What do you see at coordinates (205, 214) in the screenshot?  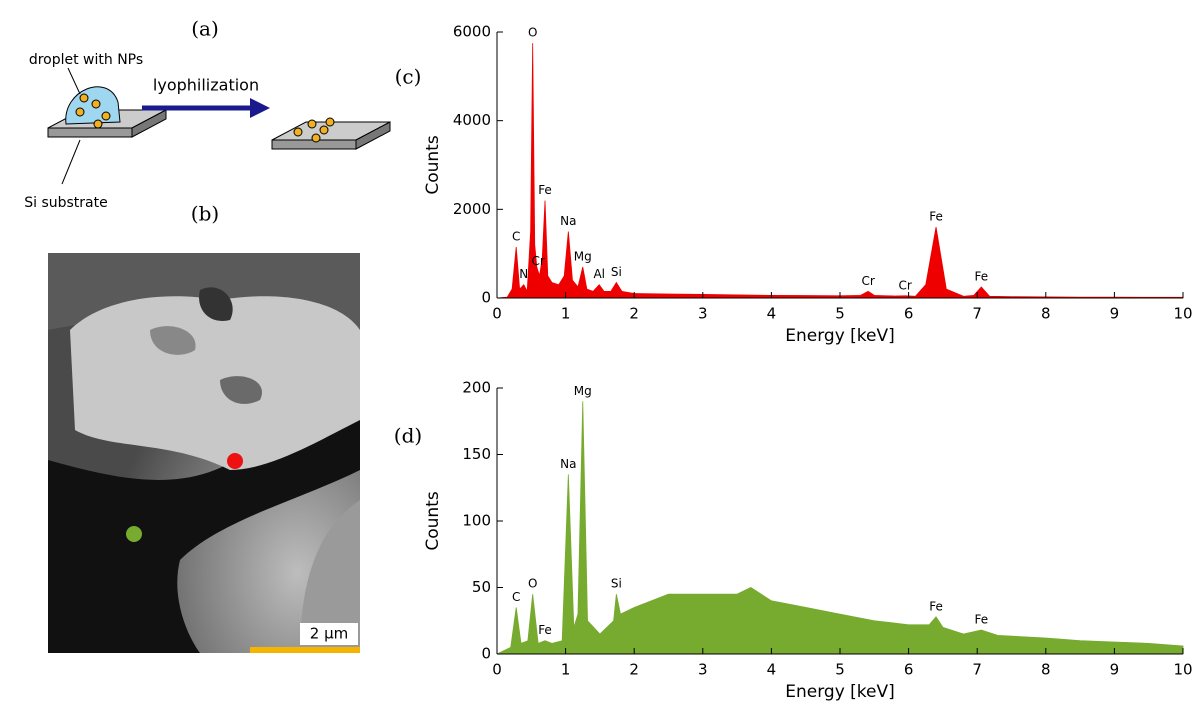 I see `panel-label: (b)` at bounding box center [205, 214].